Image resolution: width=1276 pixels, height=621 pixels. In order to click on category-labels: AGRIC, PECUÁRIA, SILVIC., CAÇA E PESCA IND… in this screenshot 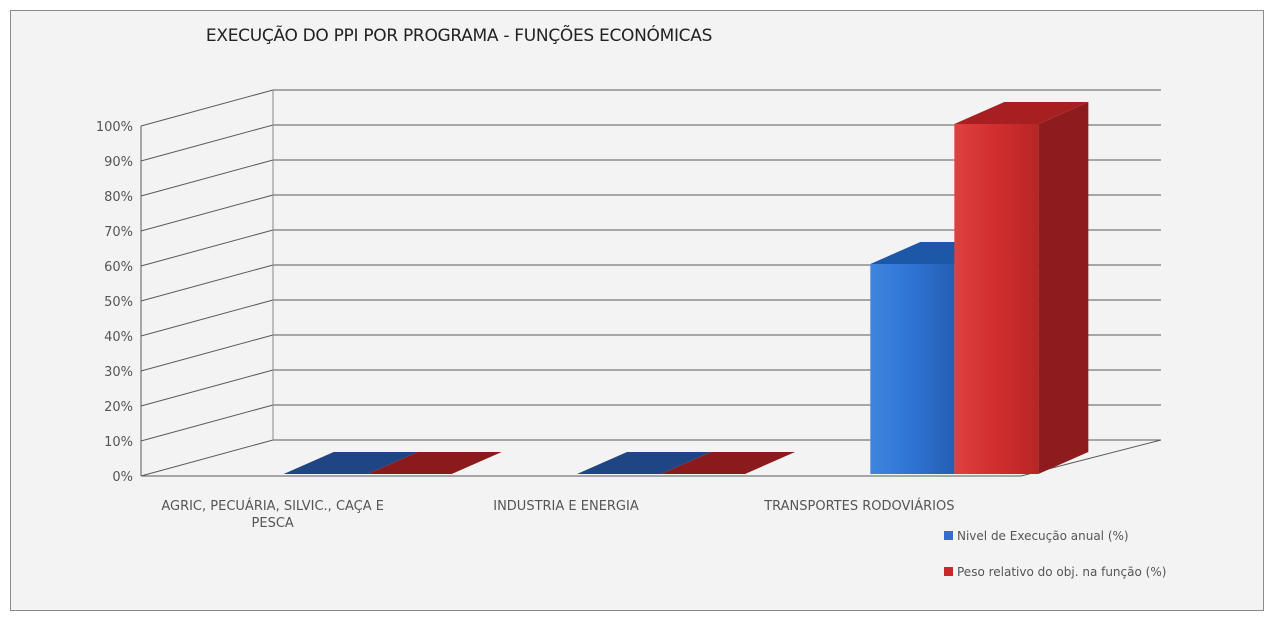, I will do `click(557, 514)`.